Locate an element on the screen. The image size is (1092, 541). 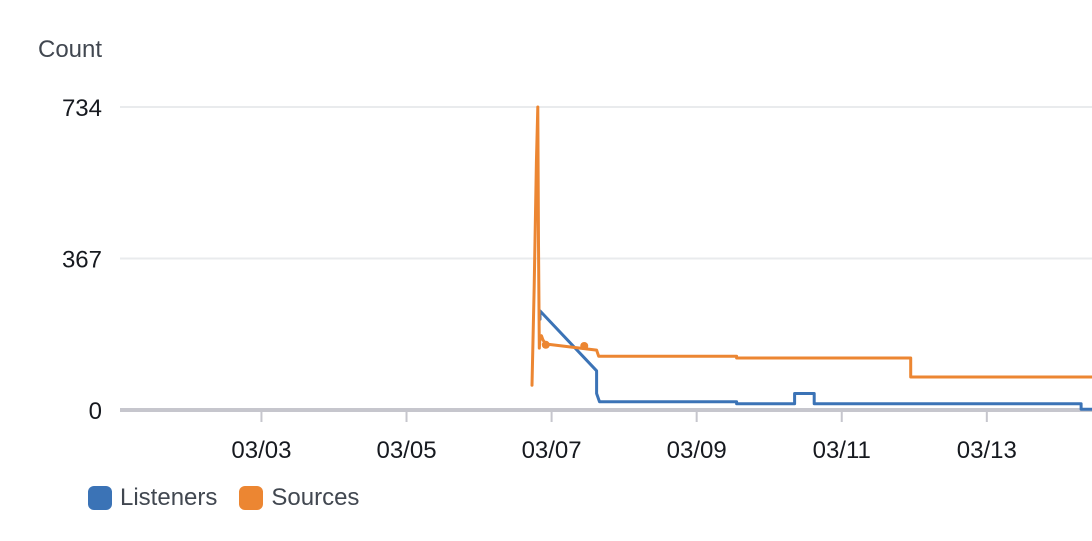
legend-swatch-listeners is located at coordinates (100, 498).